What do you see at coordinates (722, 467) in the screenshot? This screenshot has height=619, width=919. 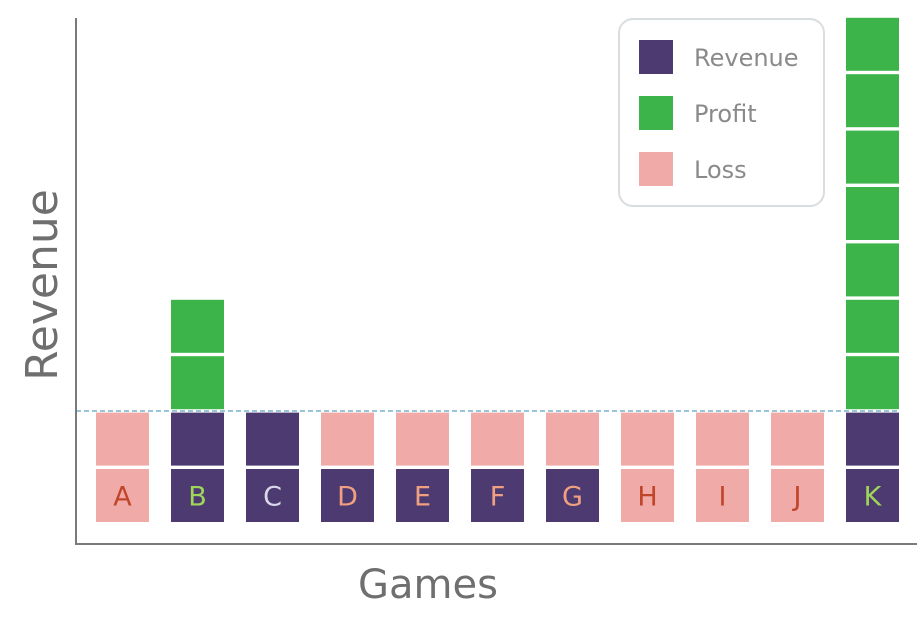 I see `column-I: I` at bounding box center [722, 467].